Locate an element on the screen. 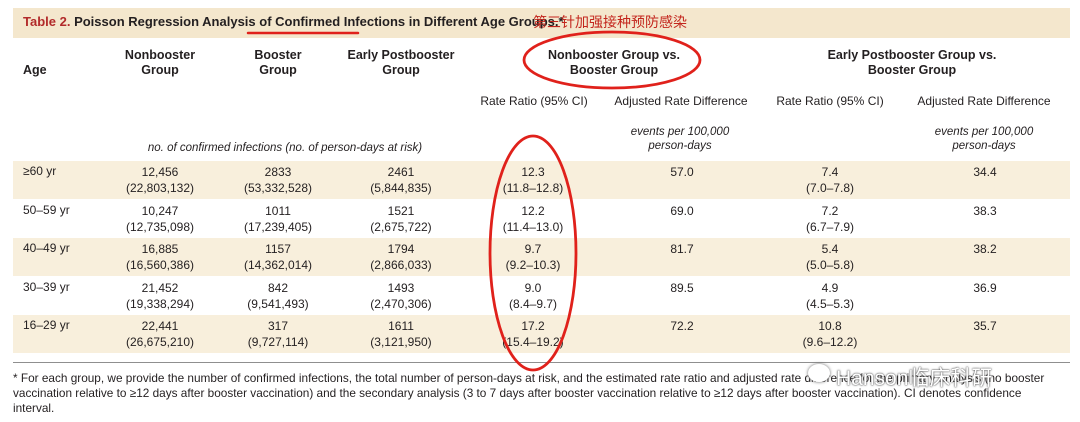 The width and height of the screenshot is (1080, 422). cell-secondary-value: (14,362,014) is located at coordinates (278, 265).